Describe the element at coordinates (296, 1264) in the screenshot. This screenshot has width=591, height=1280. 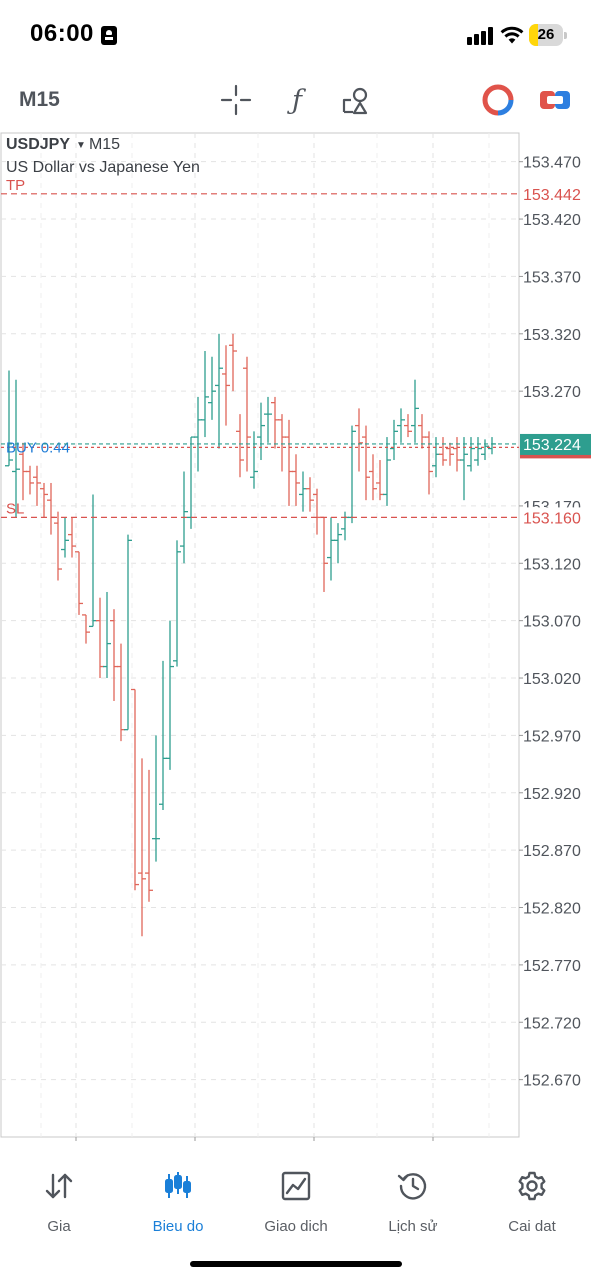
I see `home-indicator` at that location.